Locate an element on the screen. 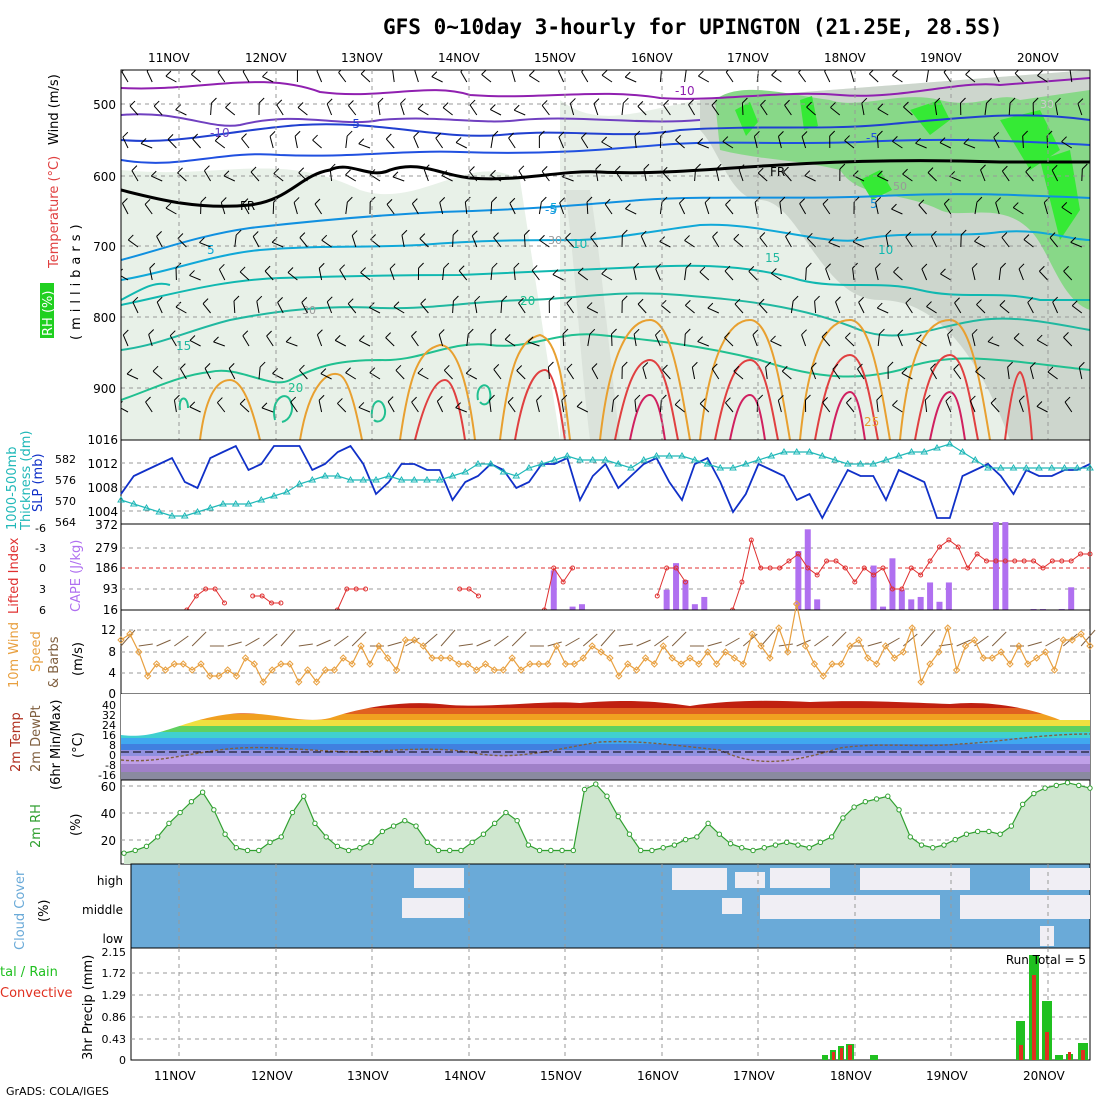  contour-label: -5 is located at coordinates (551, 210).